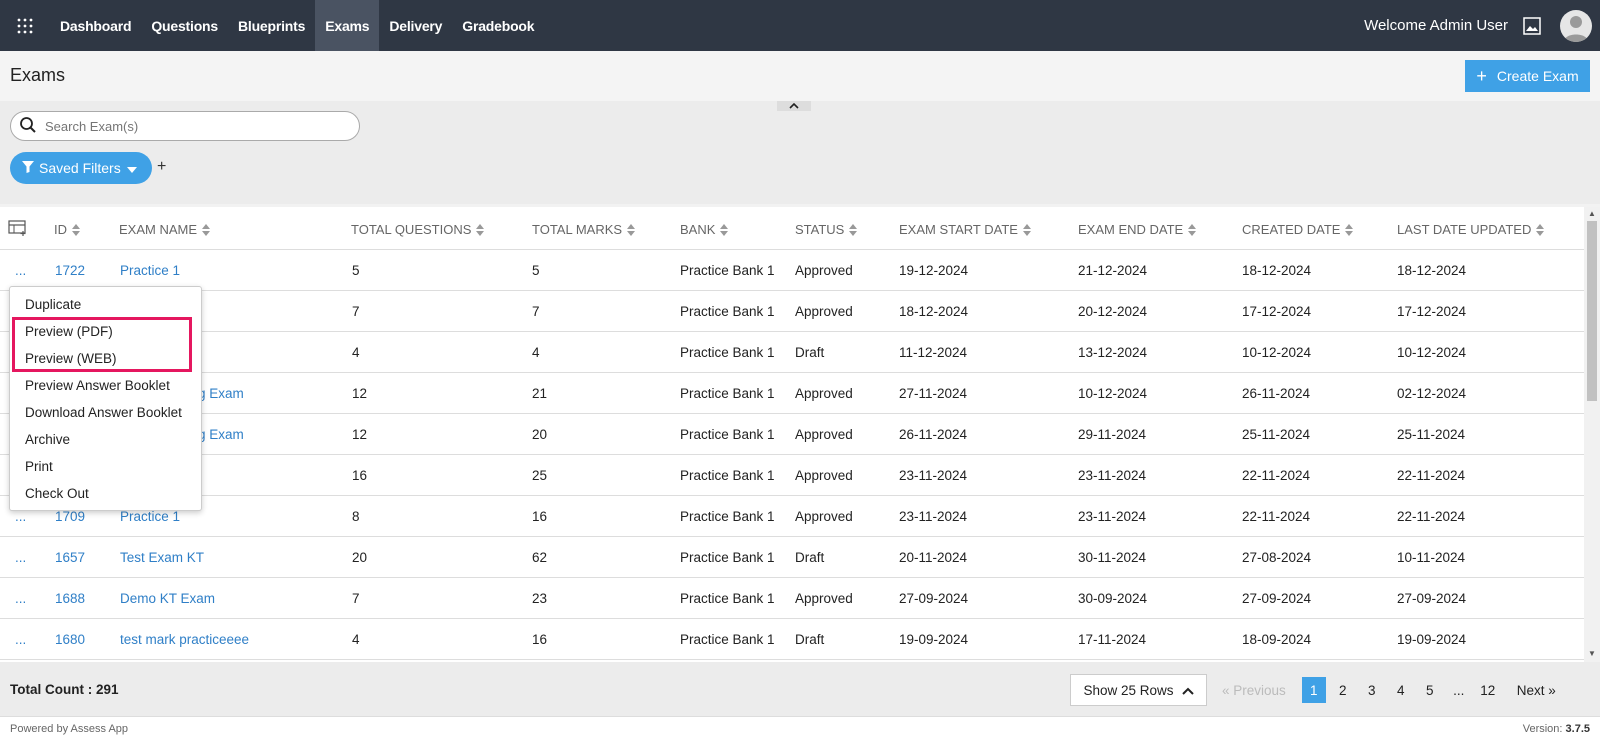  What do you see at coordinates (1298, 229) in the screenshot?
I see `col-header-created-date: CREATED DATE` at bounding box center [1298, 229].